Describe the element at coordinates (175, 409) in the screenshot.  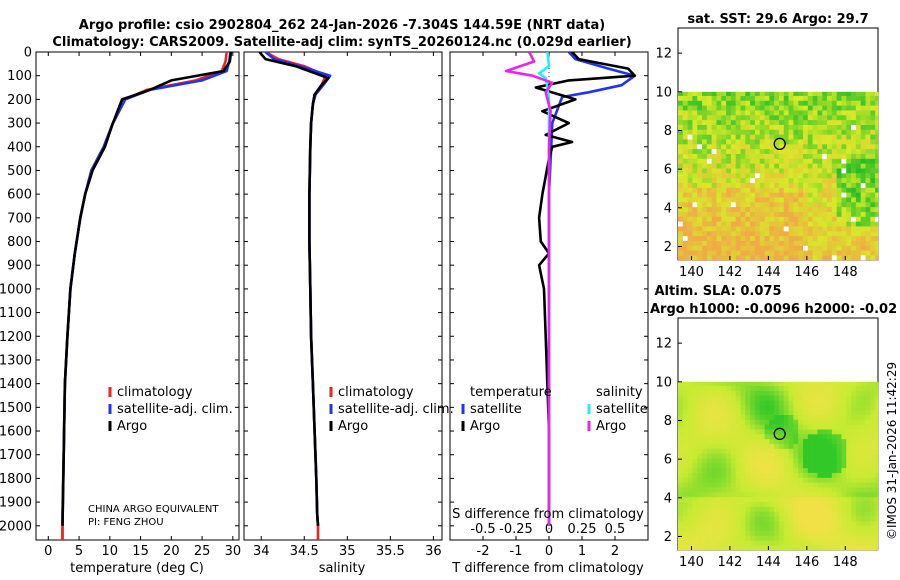
I see `legend-satellite-adj-label: satellite-adj. clim.` at that location.